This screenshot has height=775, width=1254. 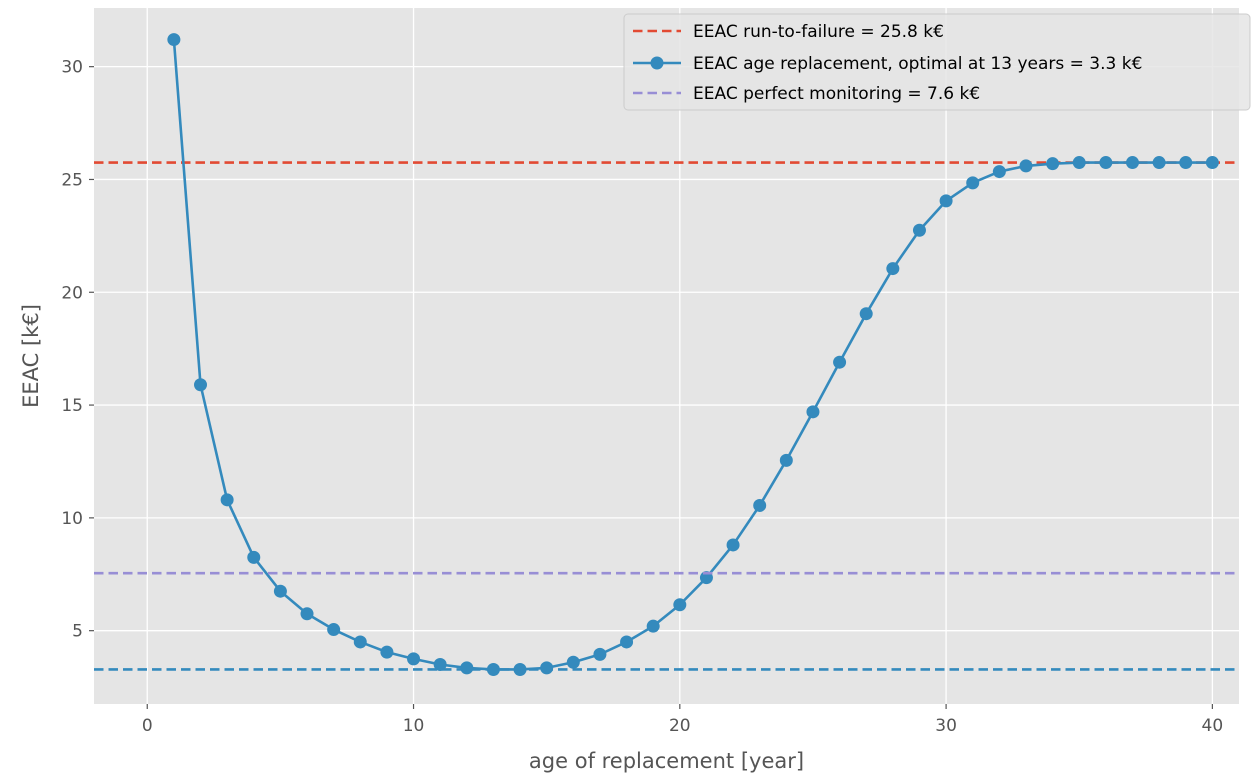 What do you see at coordinates (147, 726) in the screenshot?
I see `x-tick-label: 0` at bounding box center [147, 726].